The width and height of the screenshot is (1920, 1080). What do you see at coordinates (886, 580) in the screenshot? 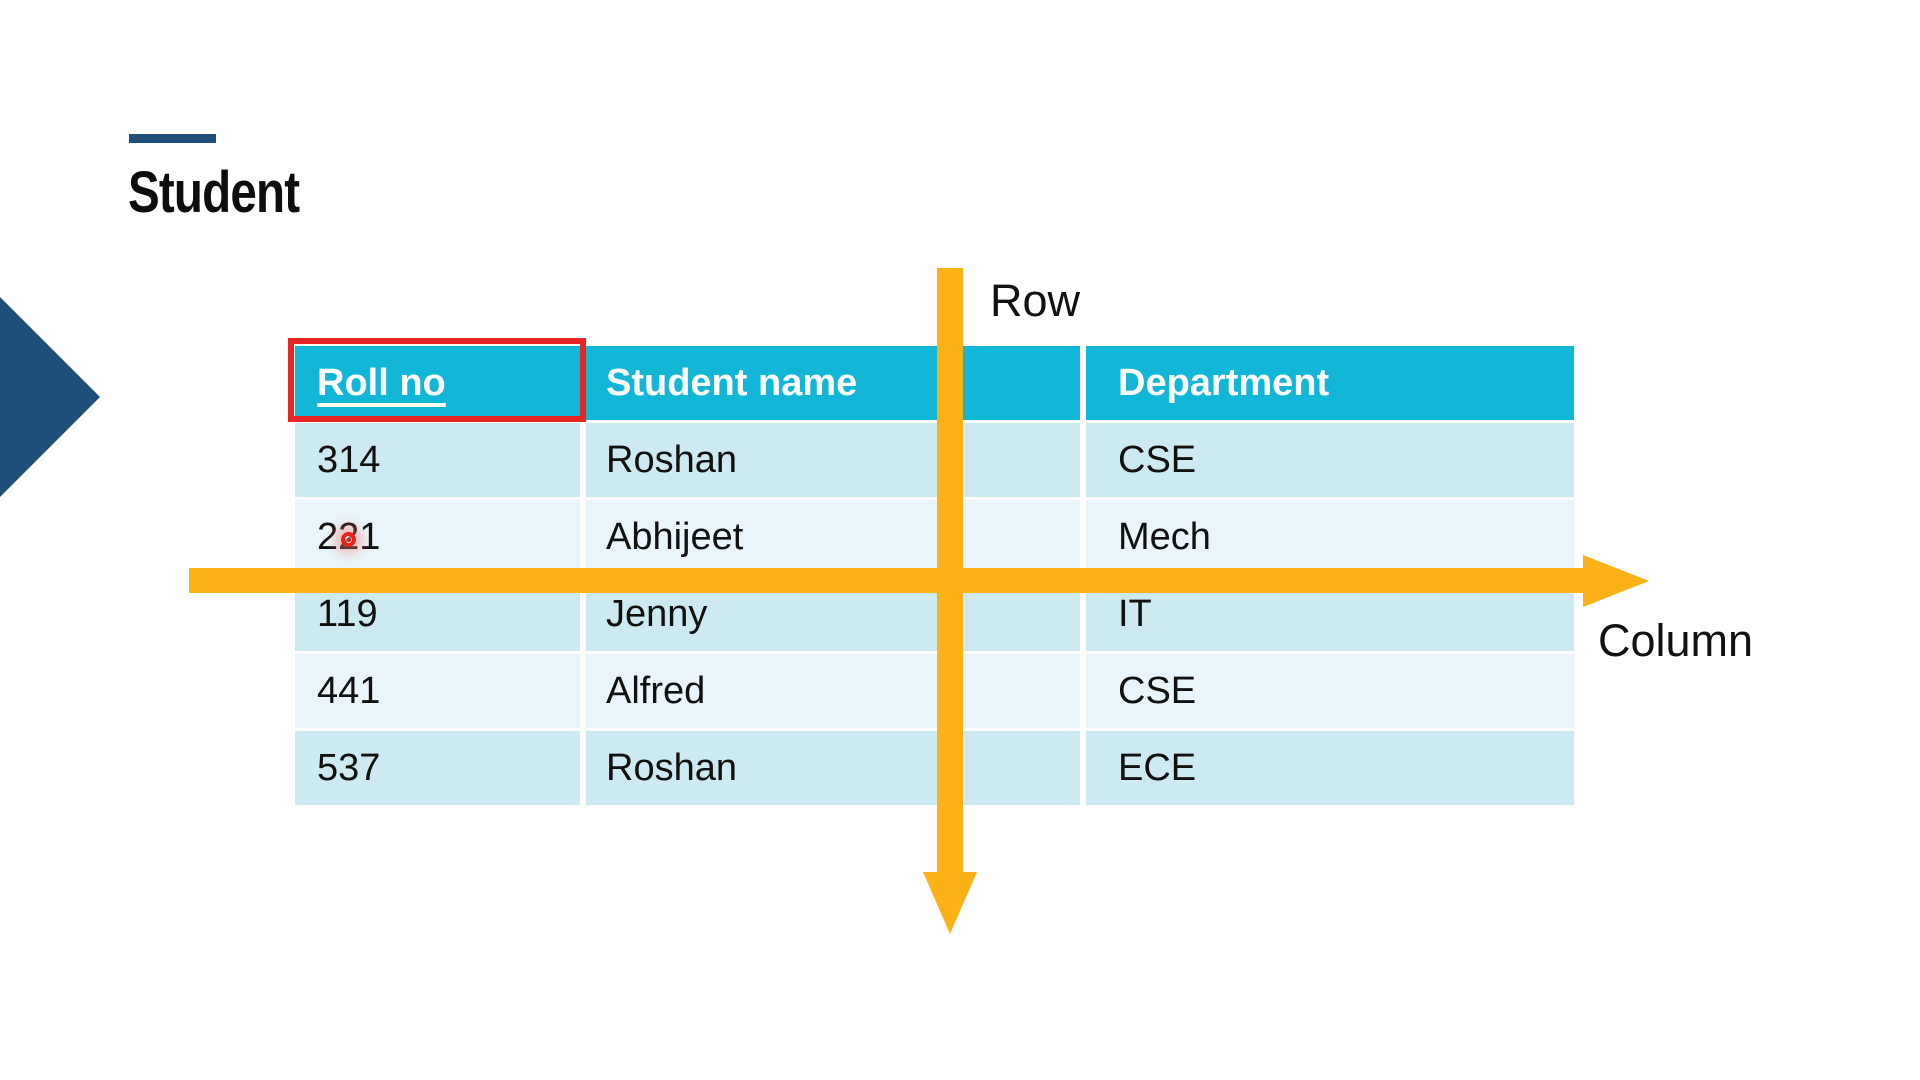
I see `column-axis-arrow` at bounding box center [886, 580].